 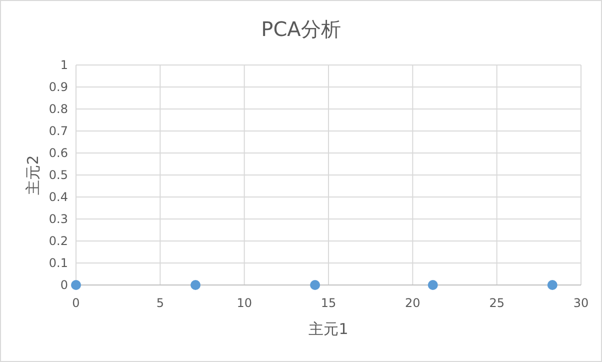 I want to click on x-tick-label: 20, so click(x=412, y=303).